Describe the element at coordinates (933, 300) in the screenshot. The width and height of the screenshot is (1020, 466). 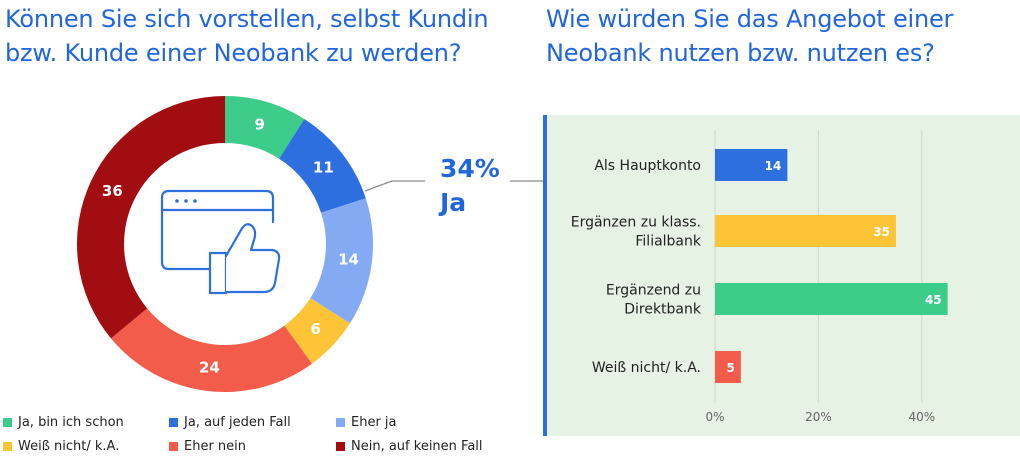
I see `bar-value-label: 45` at that location.